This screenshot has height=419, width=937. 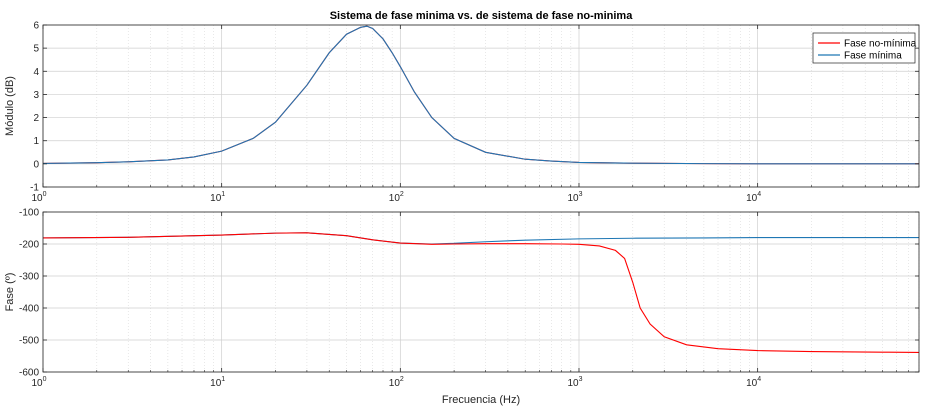 What do you see at coordinates (29, 341) in the screenshot?
I see `y-tick-label: -500` at bounding box center [29, 341].